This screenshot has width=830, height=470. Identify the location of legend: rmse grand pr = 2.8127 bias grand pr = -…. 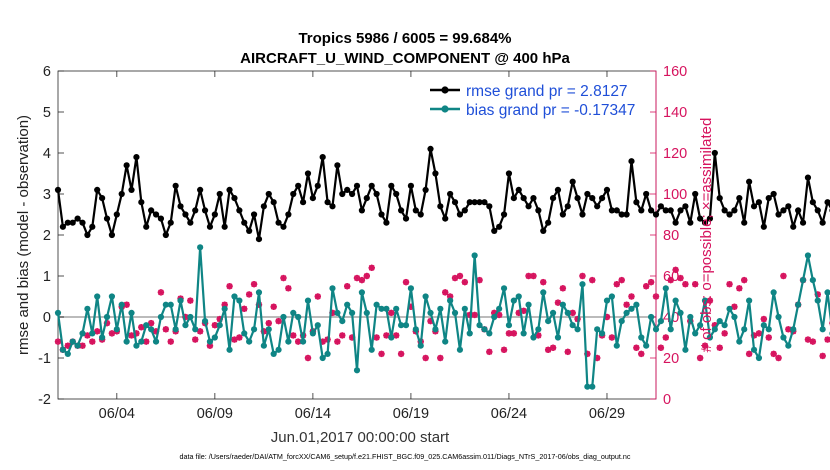
(532, 101).